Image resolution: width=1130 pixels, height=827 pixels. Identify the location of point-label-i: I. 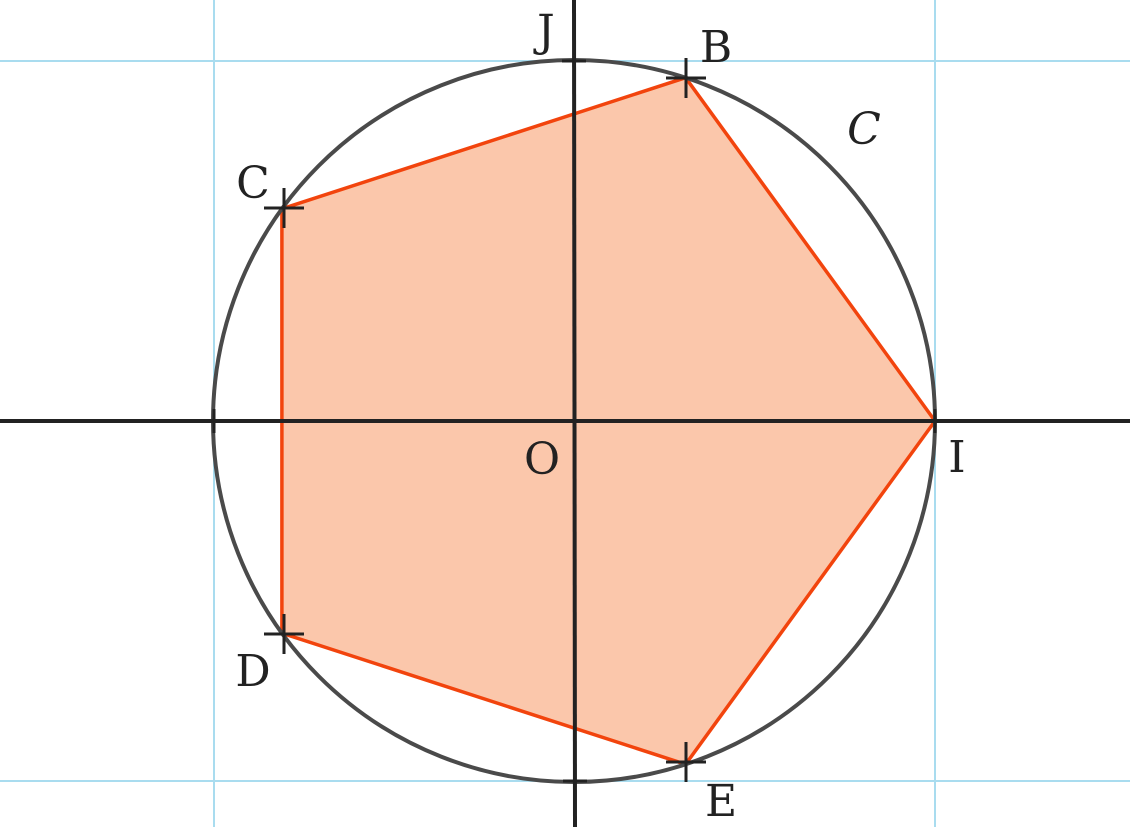
(956, 457).